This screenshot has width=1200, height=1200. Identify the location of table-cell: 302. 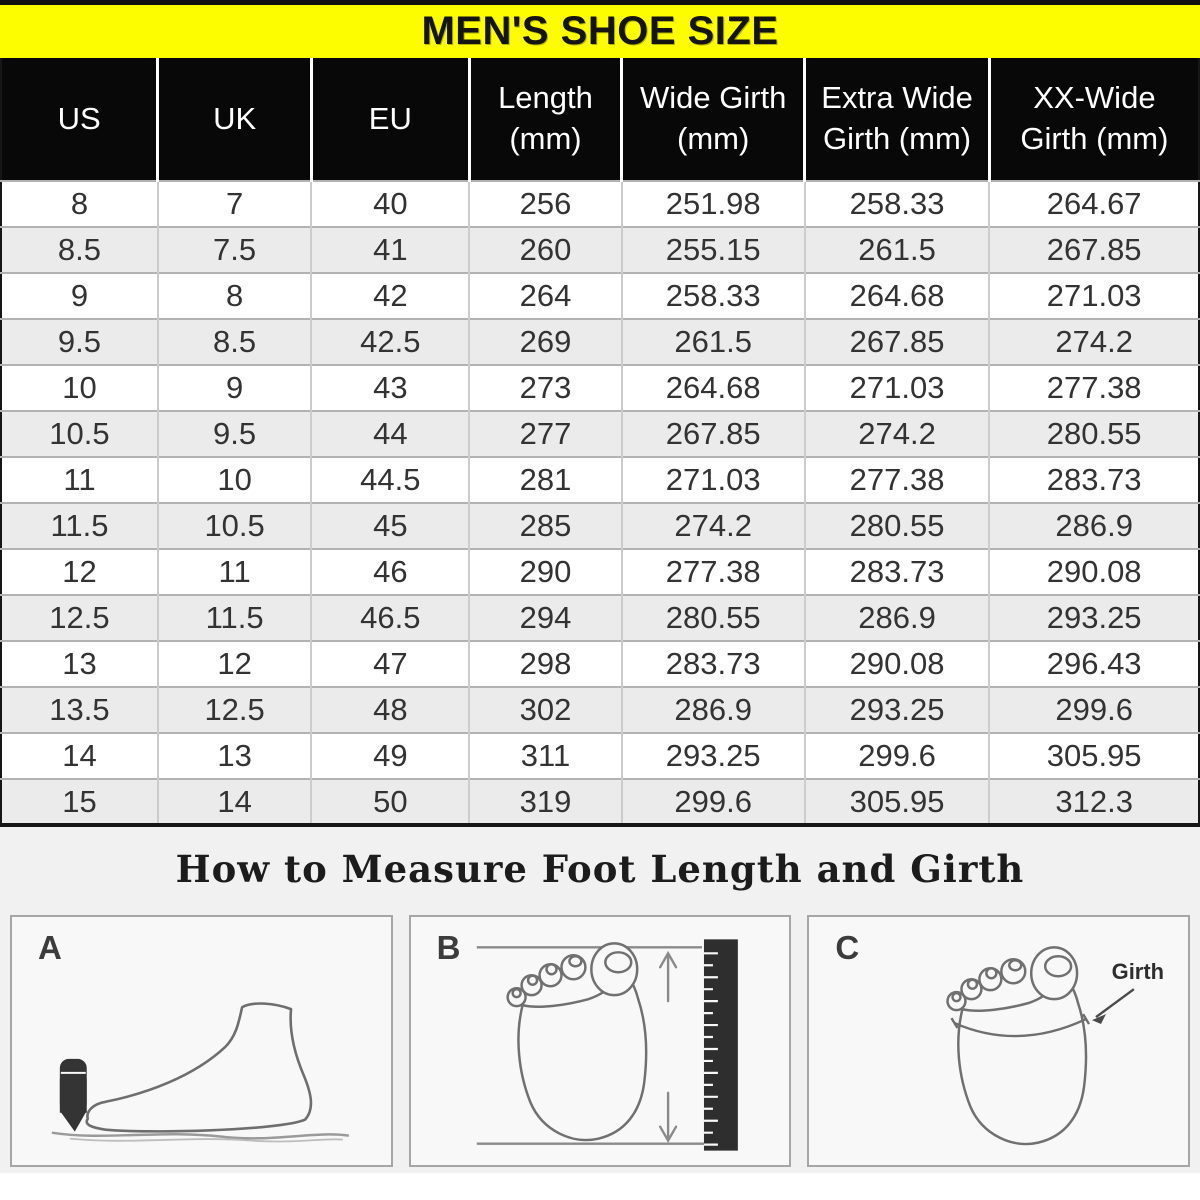
(545, 709).